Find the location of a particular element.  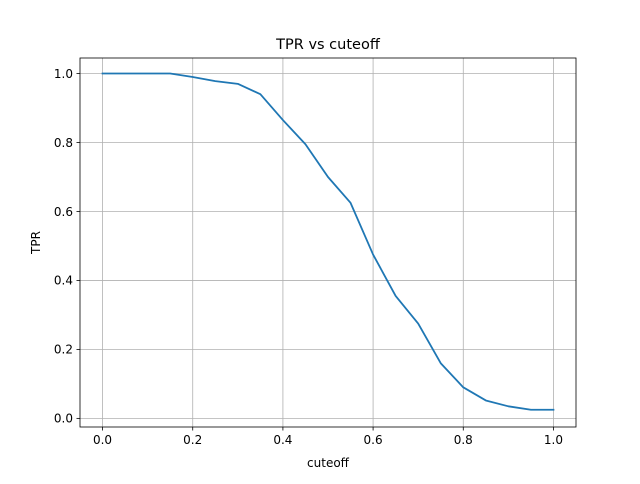

y-tick-label: 0.0 is located at coordinates (63, 419).